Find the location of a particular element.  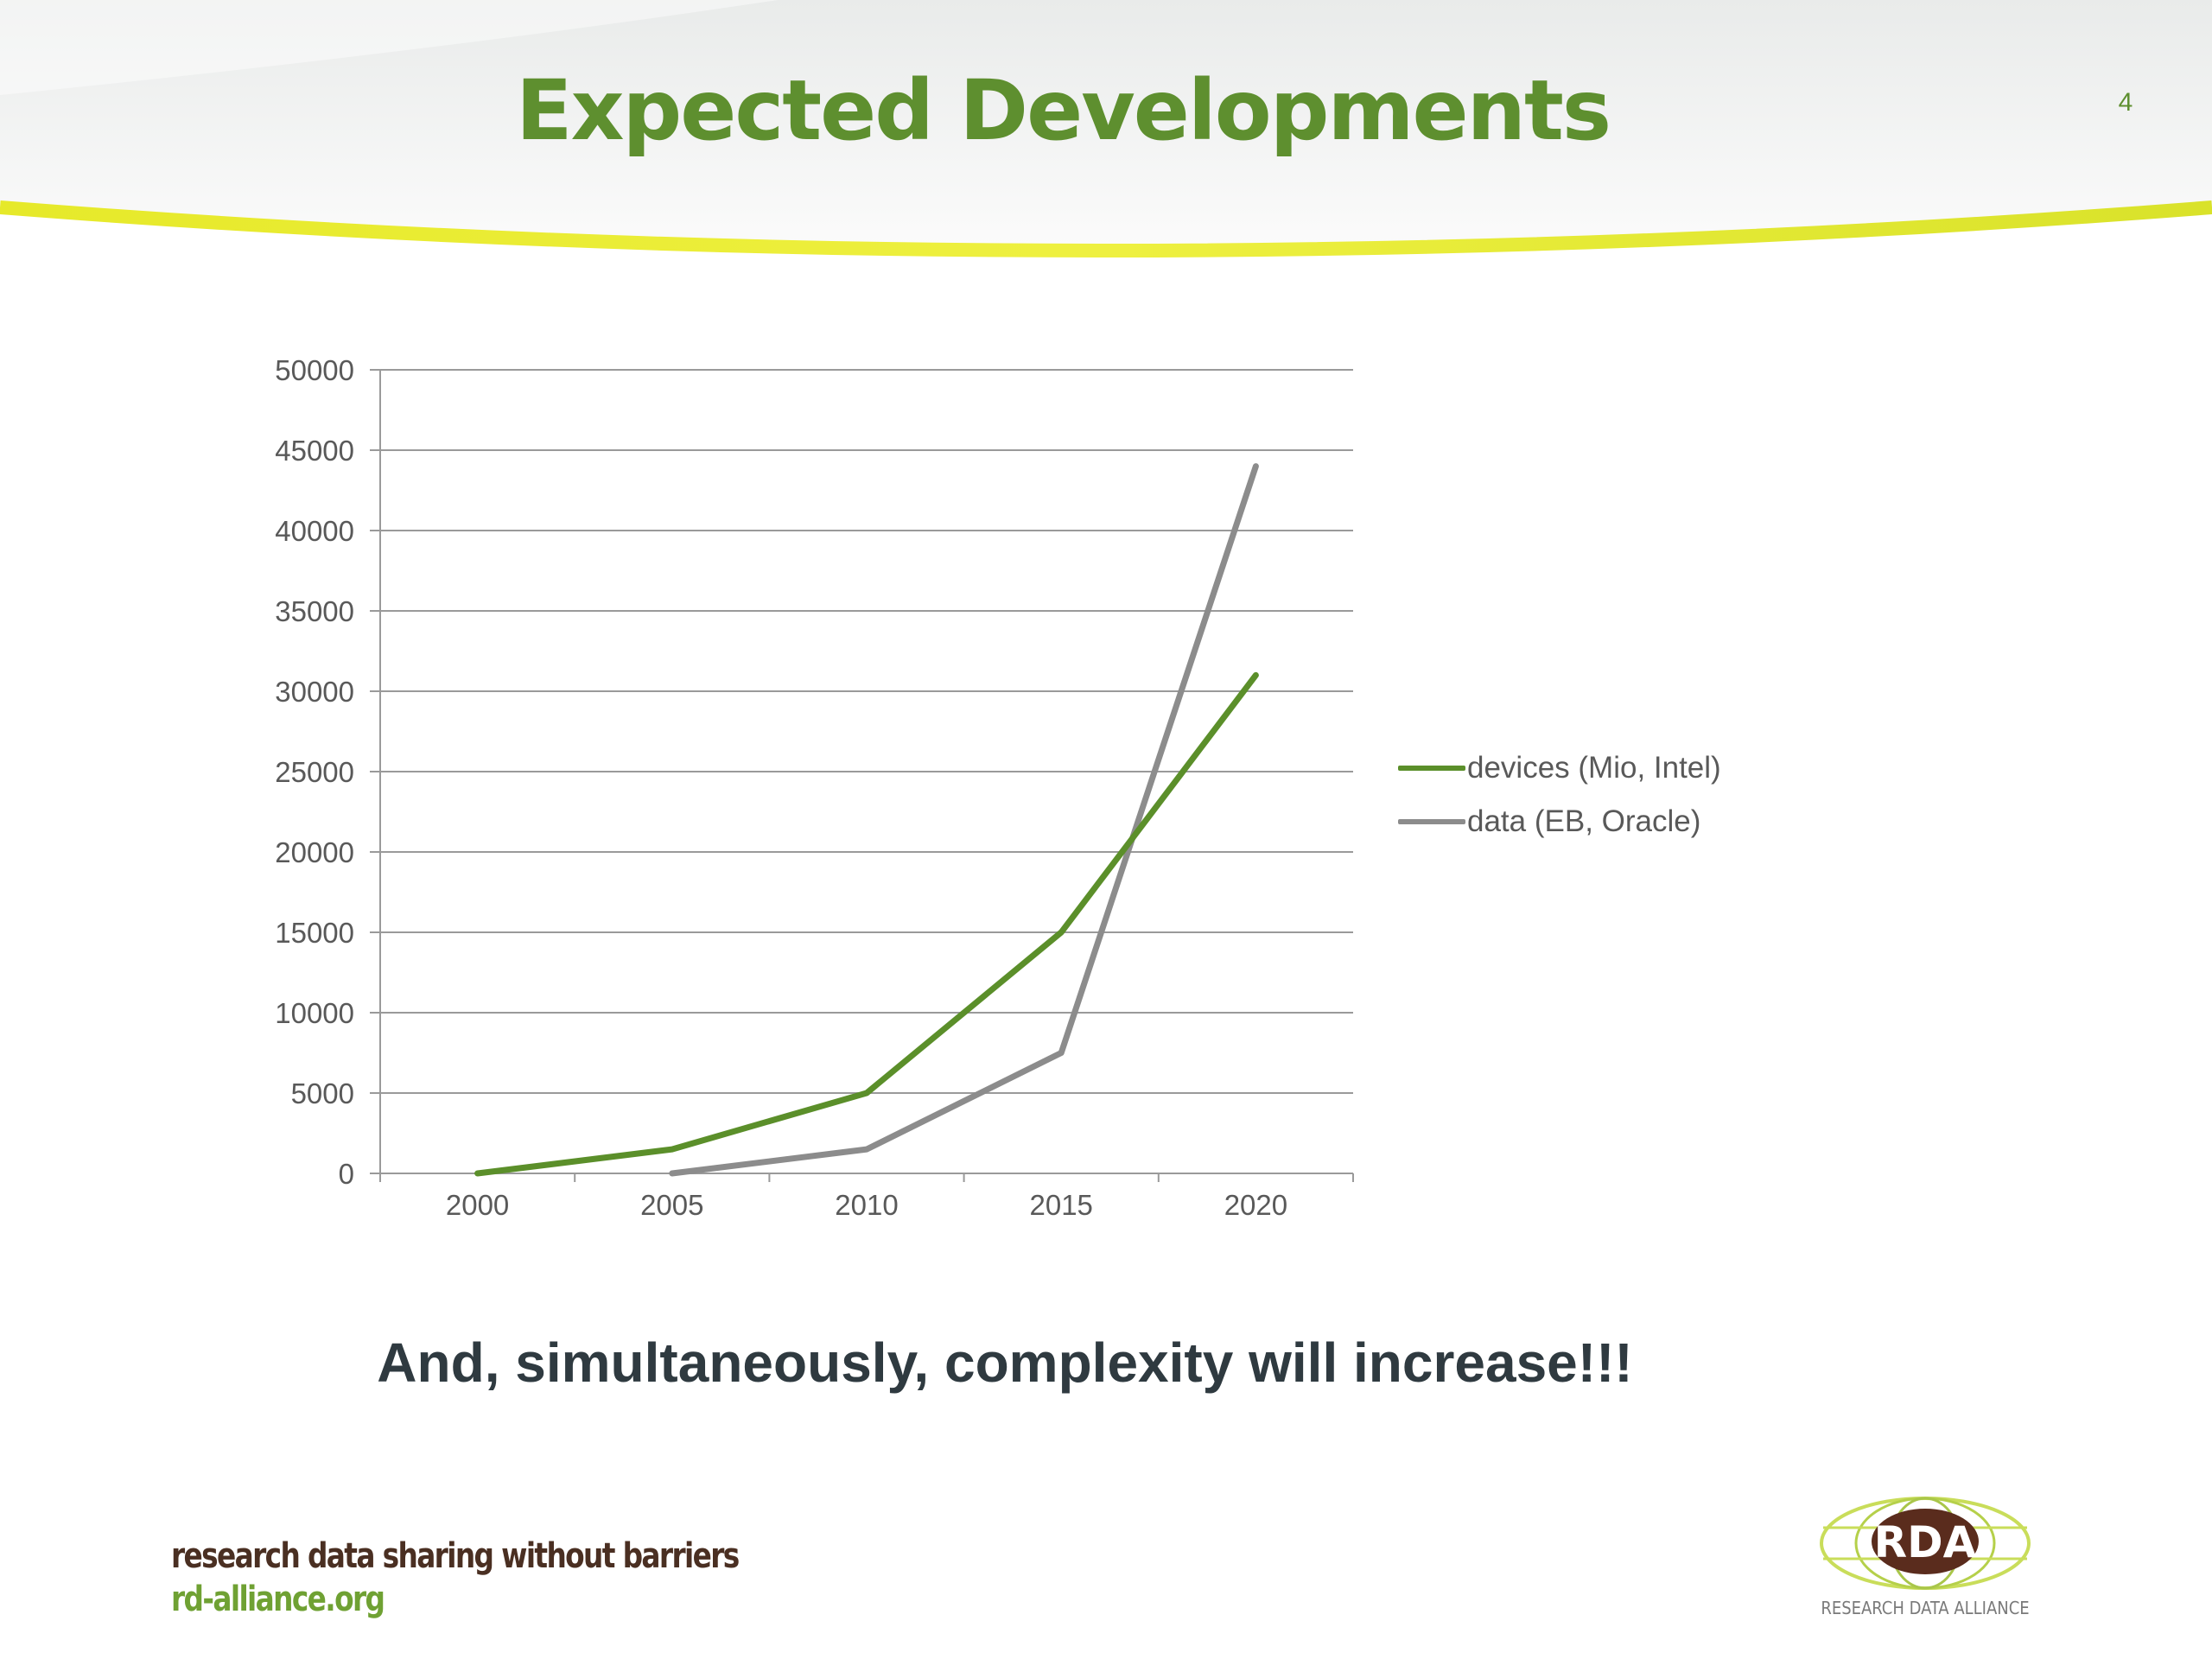

y-tick-label: 50000 is located at coordinates (314, 370).